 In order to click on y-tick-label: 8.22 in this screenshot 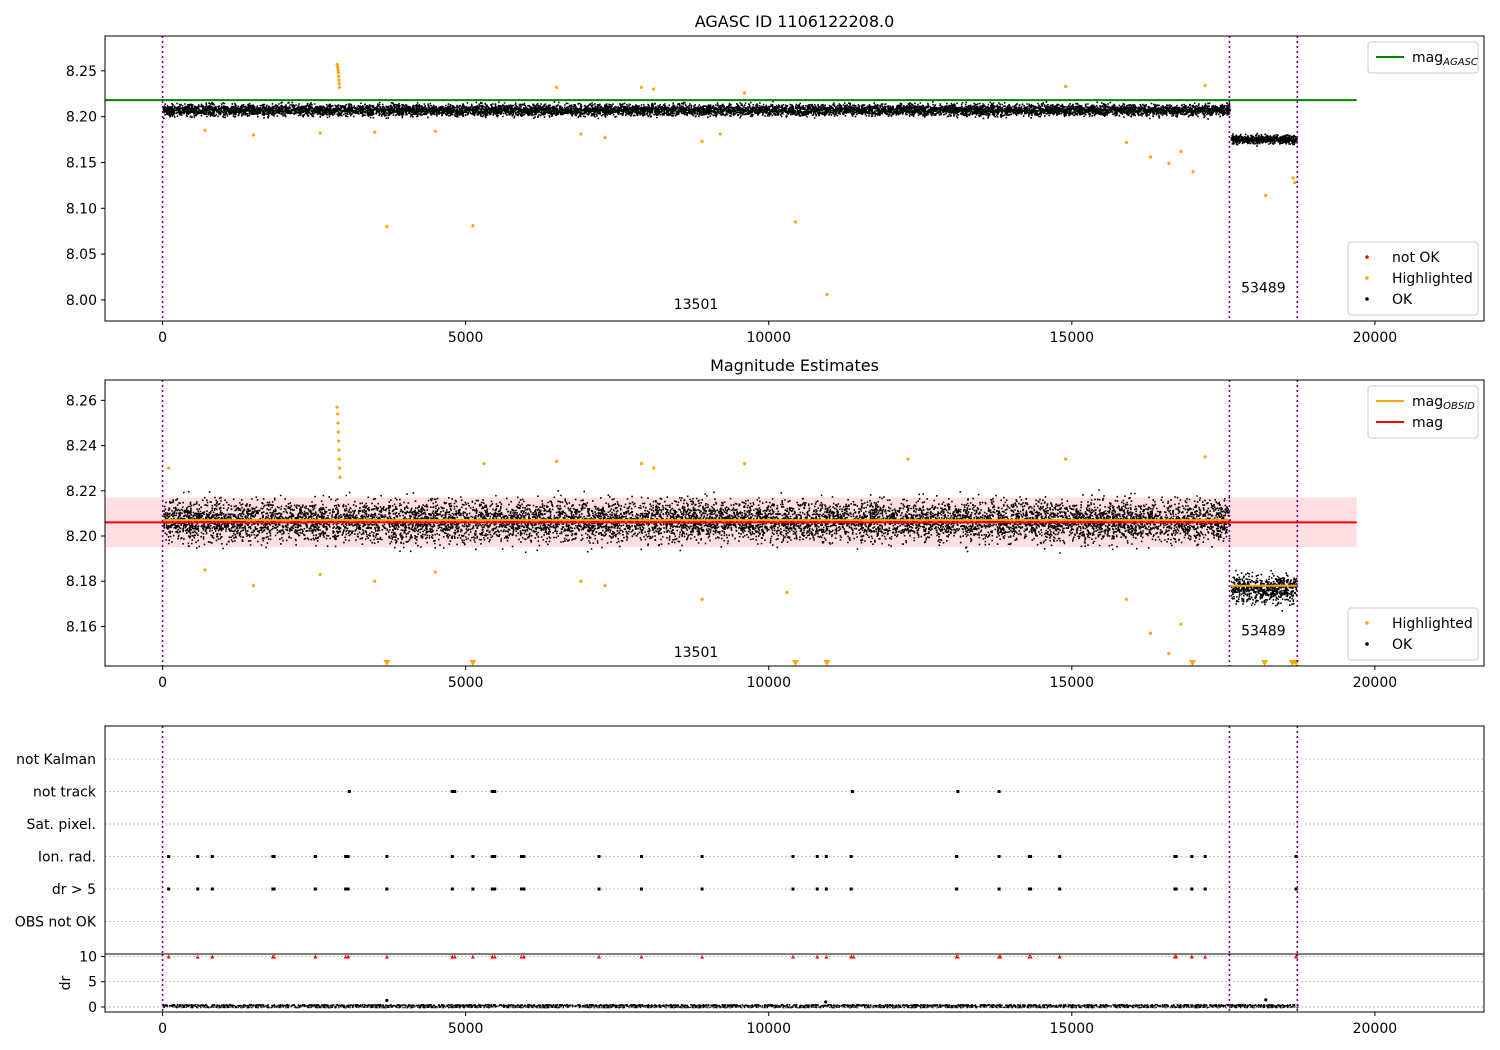, I will do `click(81, 492)`.